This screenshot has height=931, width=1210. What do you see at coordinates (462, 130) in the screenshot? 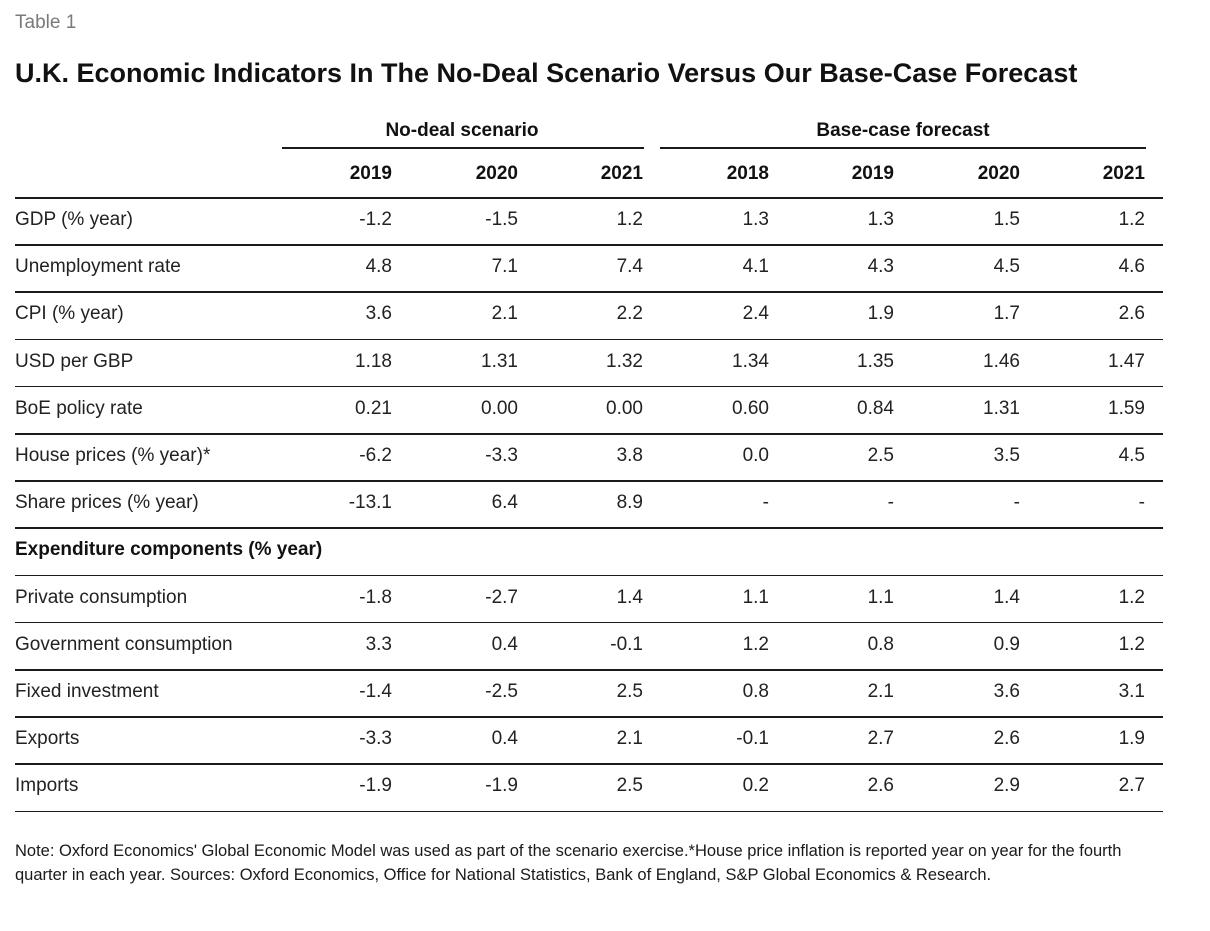
I see `group-header-no-deal: No-deal scenario` at bounding box center [462, 130].